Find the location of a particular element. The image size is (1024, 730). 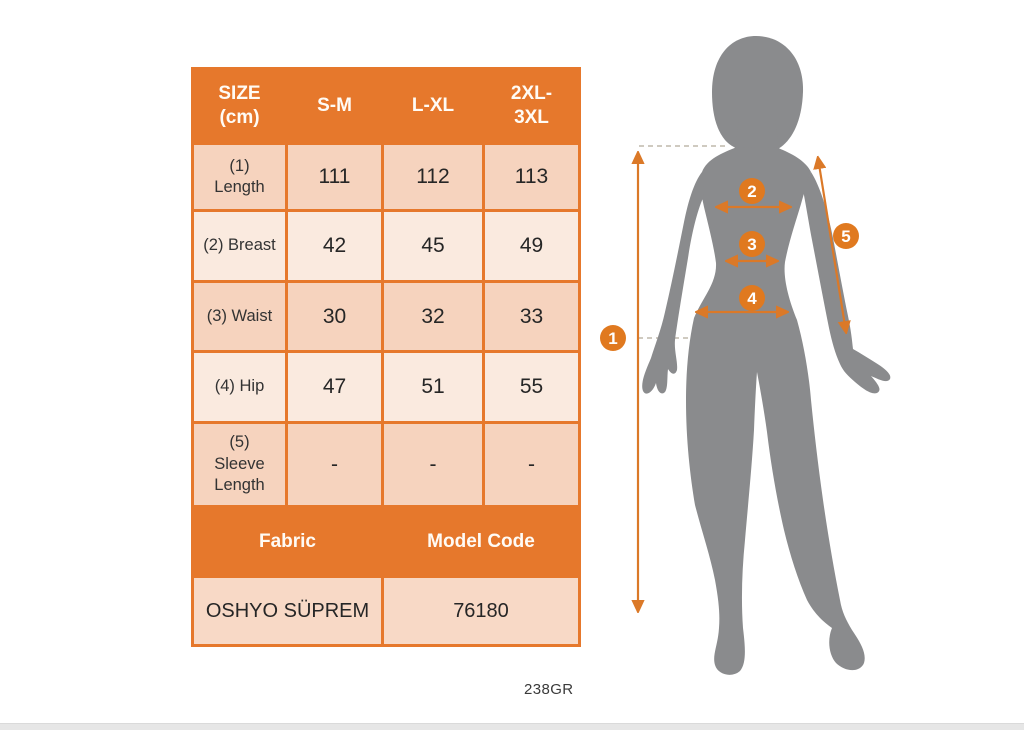

length-2xl-3xl: 113 is located at coordinates (531, 177).